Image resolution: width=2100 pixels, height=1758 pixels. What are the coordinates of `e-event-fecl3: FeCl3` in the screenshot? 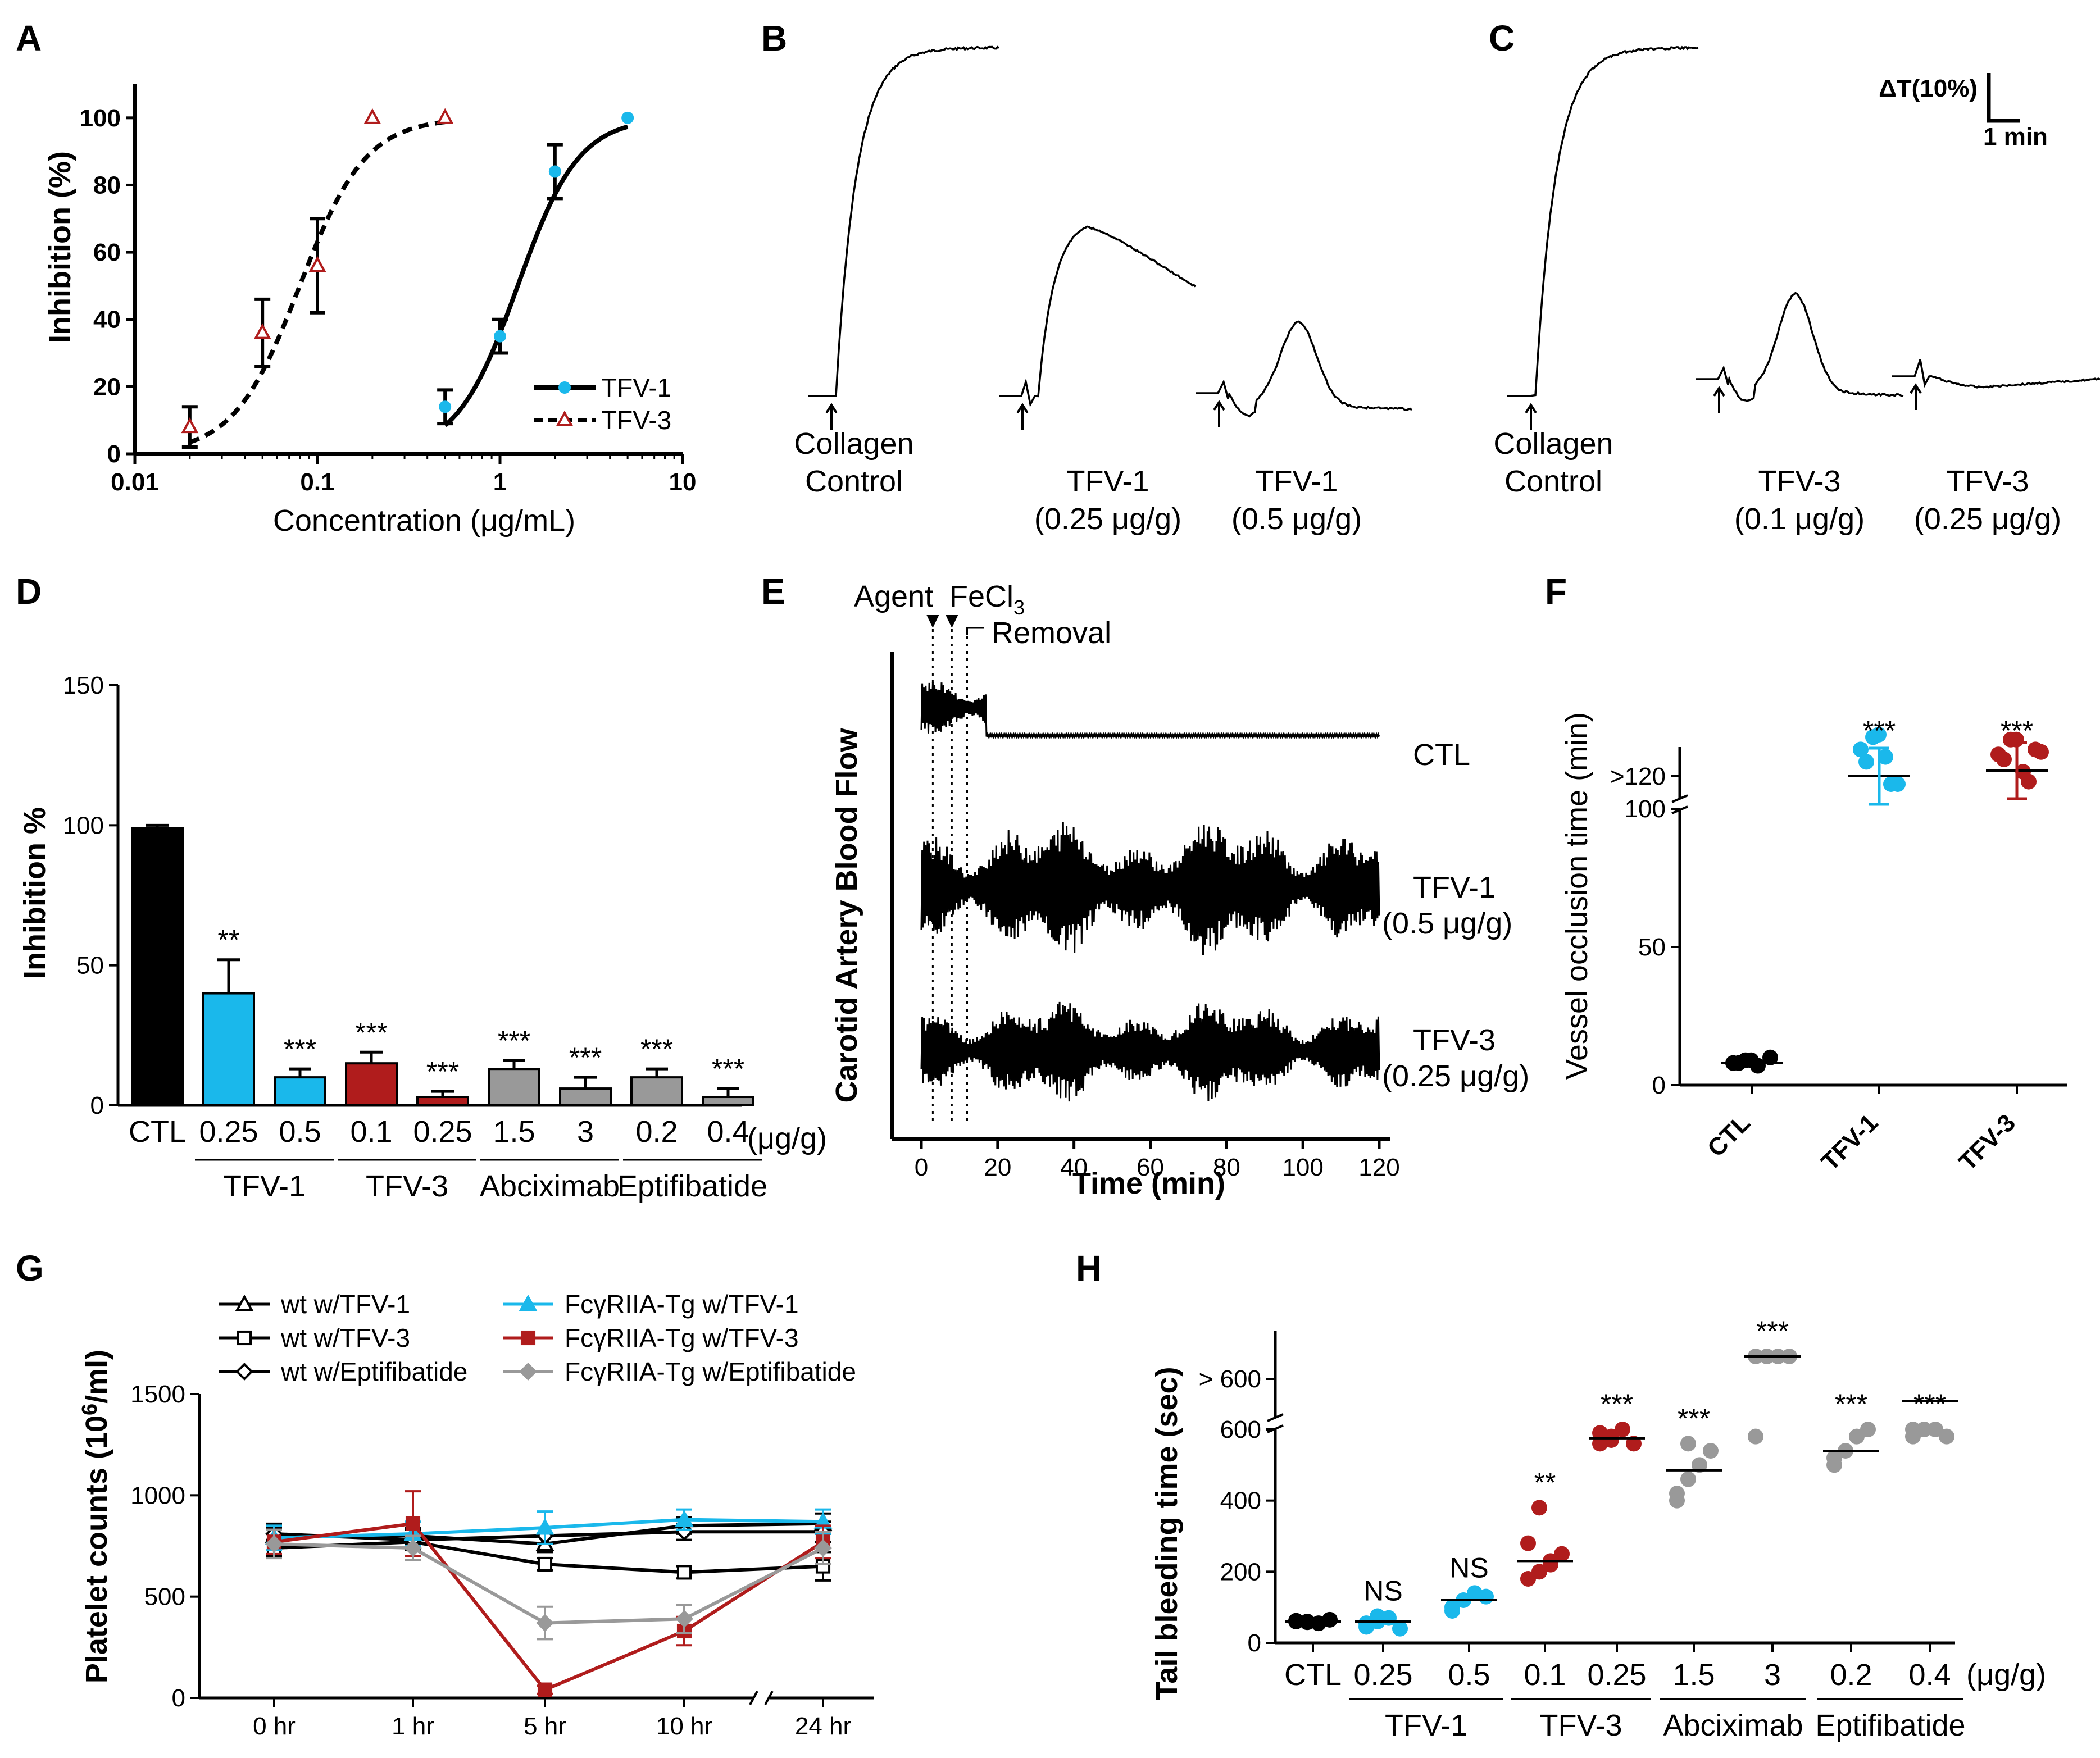 It's located at (987, 599).